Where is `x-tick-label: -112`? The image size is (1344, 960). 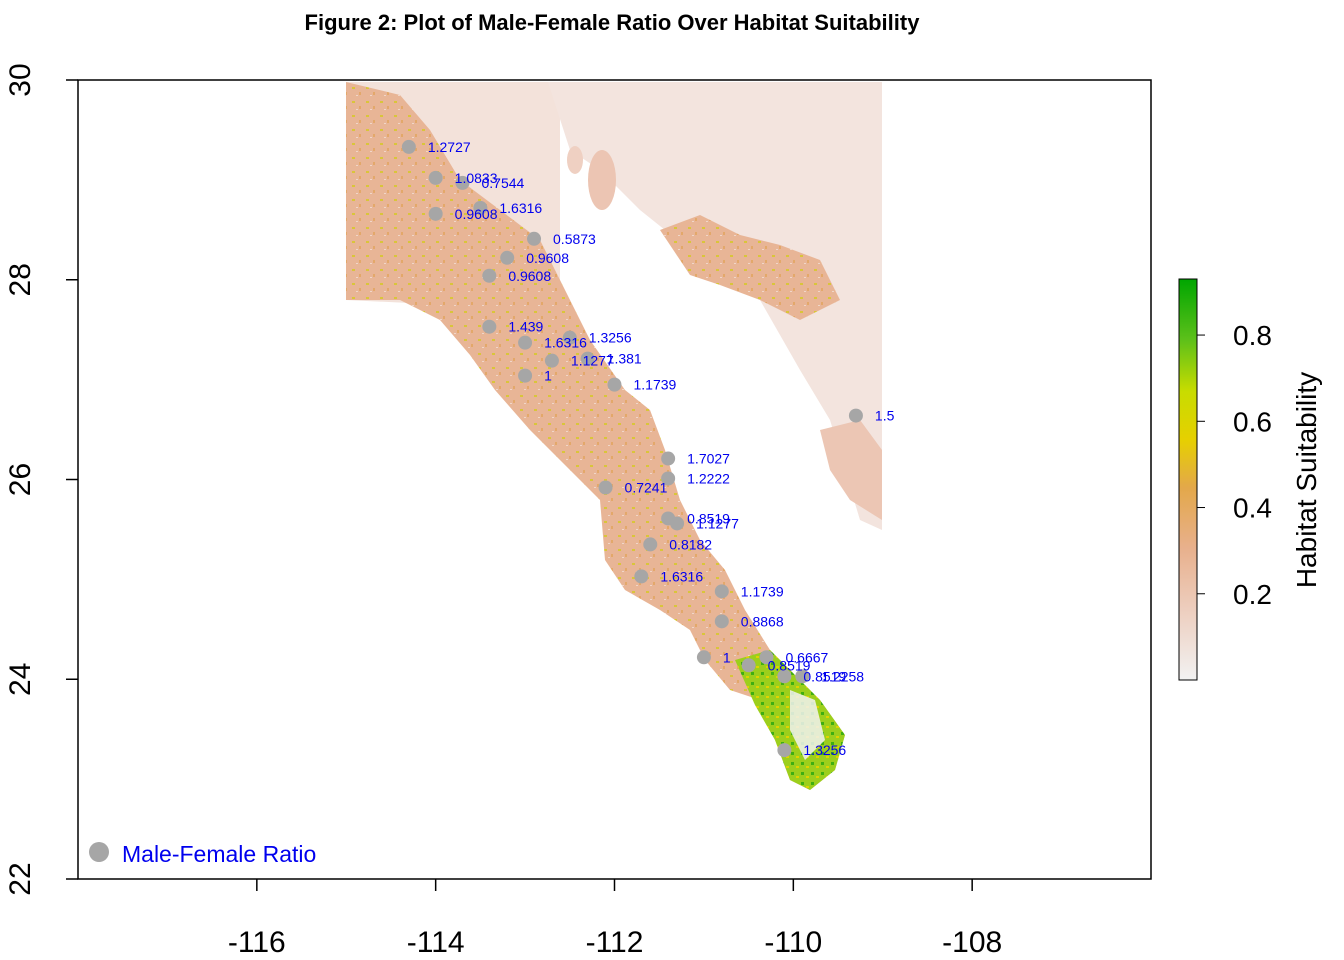 x-tick-label: -112 is located at coordinates (615, 942).